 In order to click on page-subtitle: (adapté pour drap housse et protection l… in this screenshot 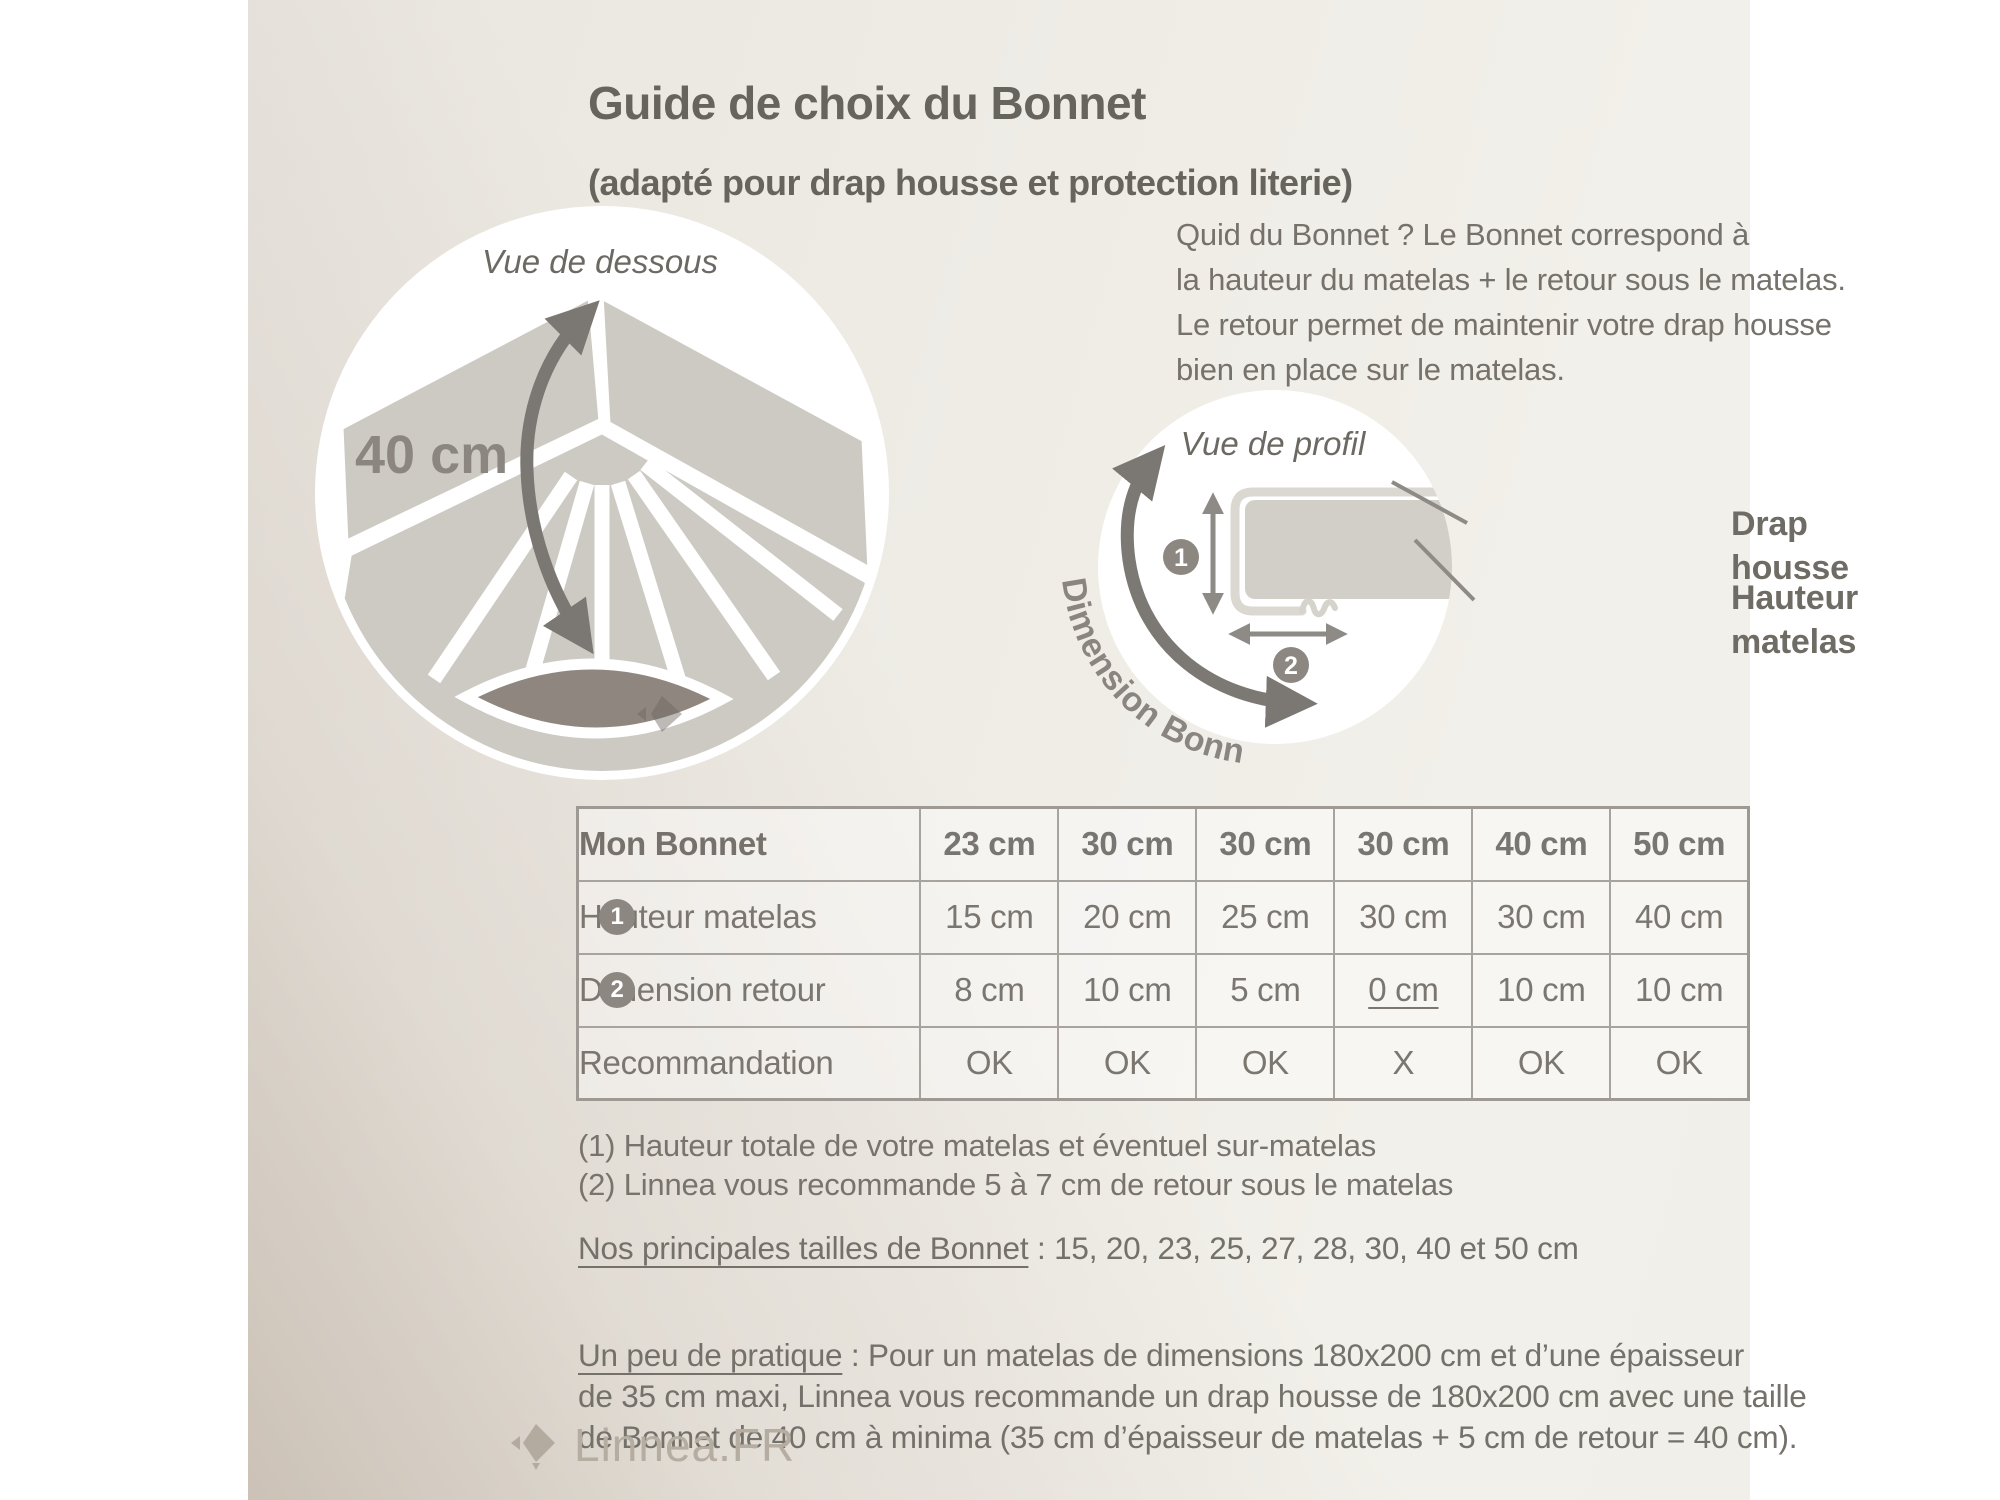, I will do `click(970, 182)`.